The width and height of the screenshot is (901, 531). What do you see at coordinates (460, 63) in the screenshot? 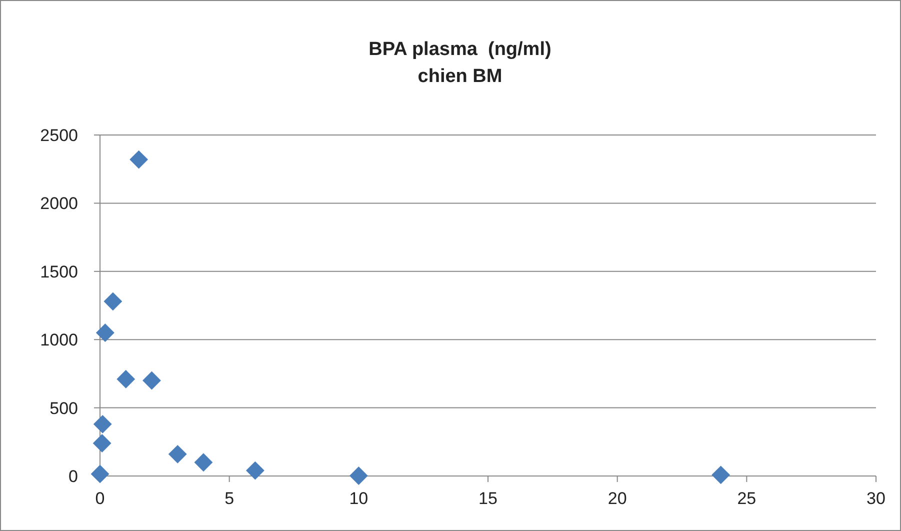
I see `chart-title: BPA plasma (ng/ml) chien BM` at bounding box center [460, 63].